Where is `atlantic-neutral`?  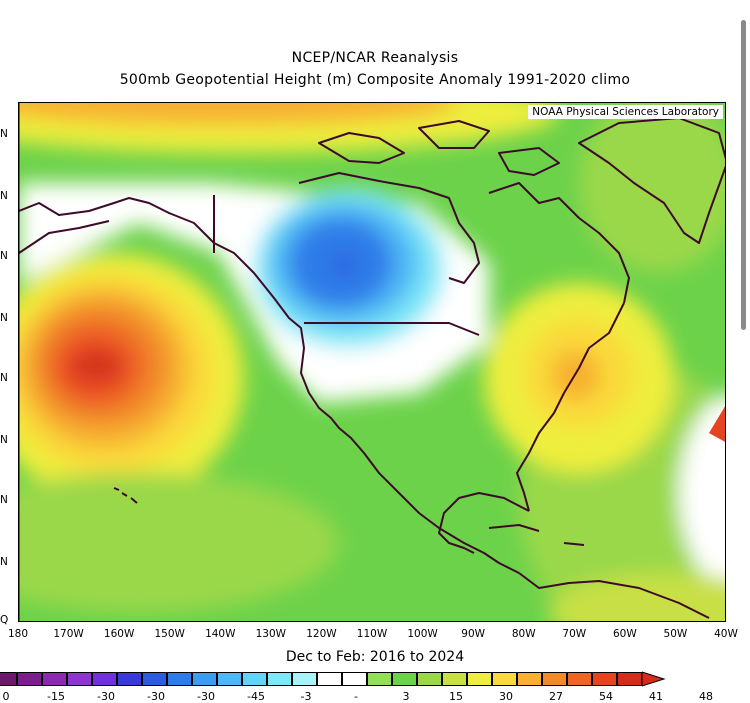 atlantic-neutral is located at coordinates (702, 493).